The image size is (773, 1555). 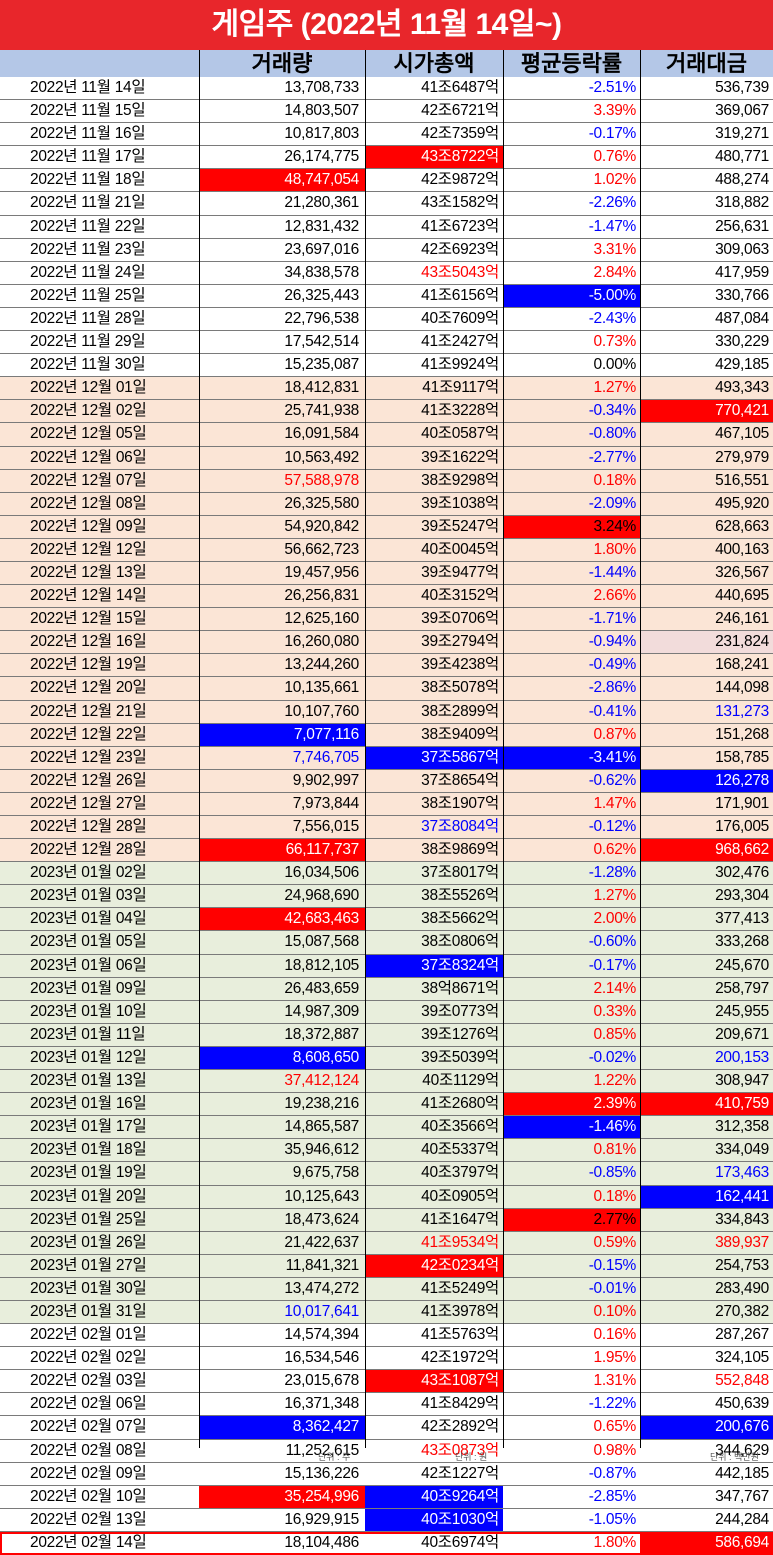 What do you see at coordinates (612, 226) in the screenshot?
I see `avg-change-cell: -1.47%` at bounding box center [612, 226].